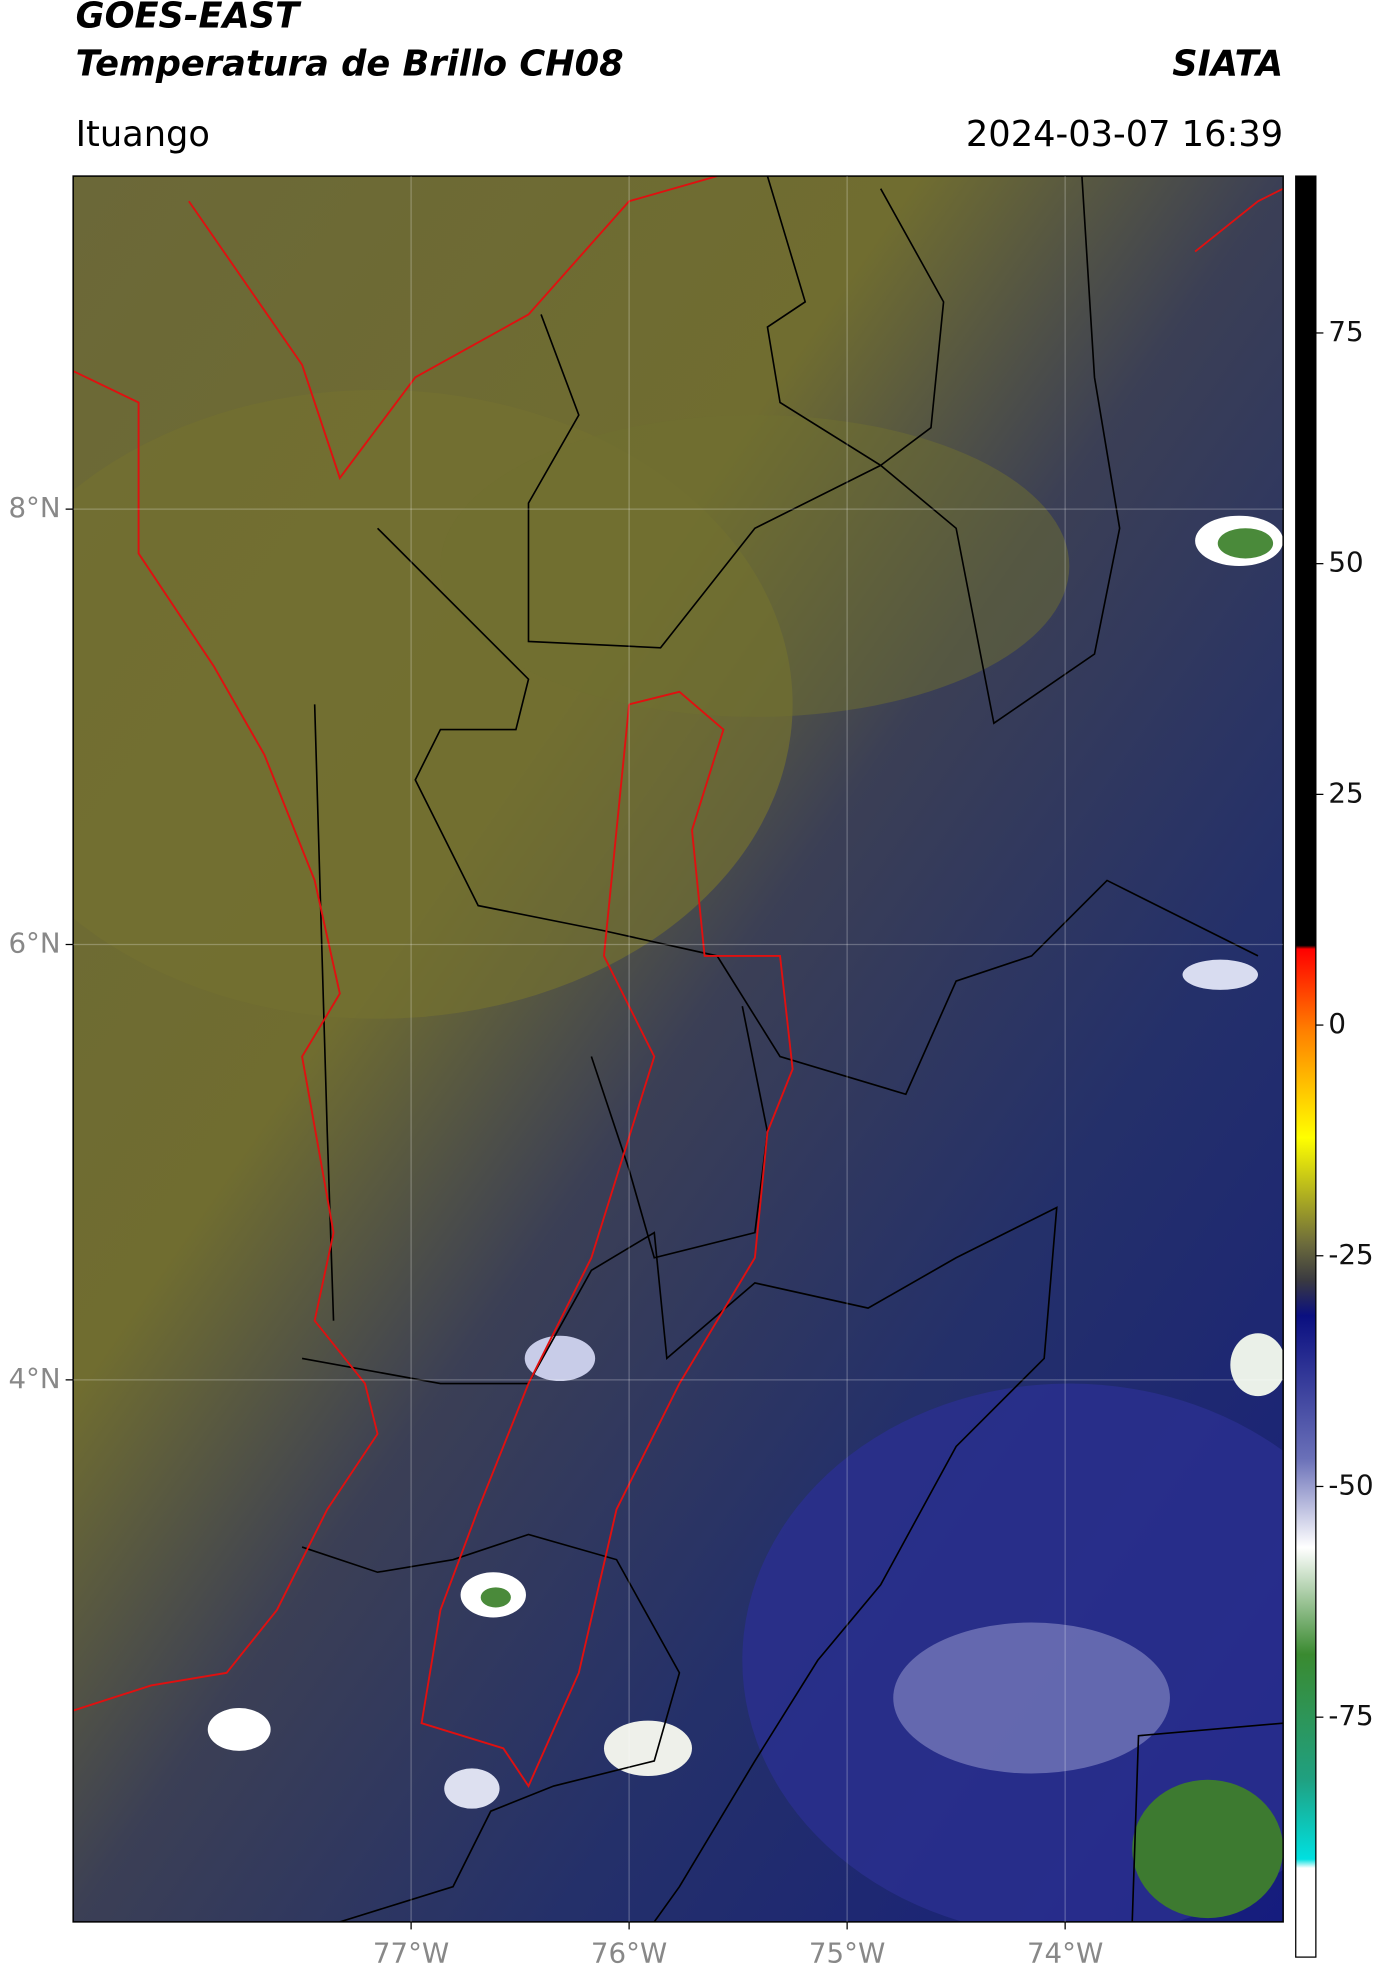 The height and width of the screenshot is (1981, 1384). Describe the element at coordinates (34, 507) in the screenshot. I see `y-tick-label: 8°N` at that location.